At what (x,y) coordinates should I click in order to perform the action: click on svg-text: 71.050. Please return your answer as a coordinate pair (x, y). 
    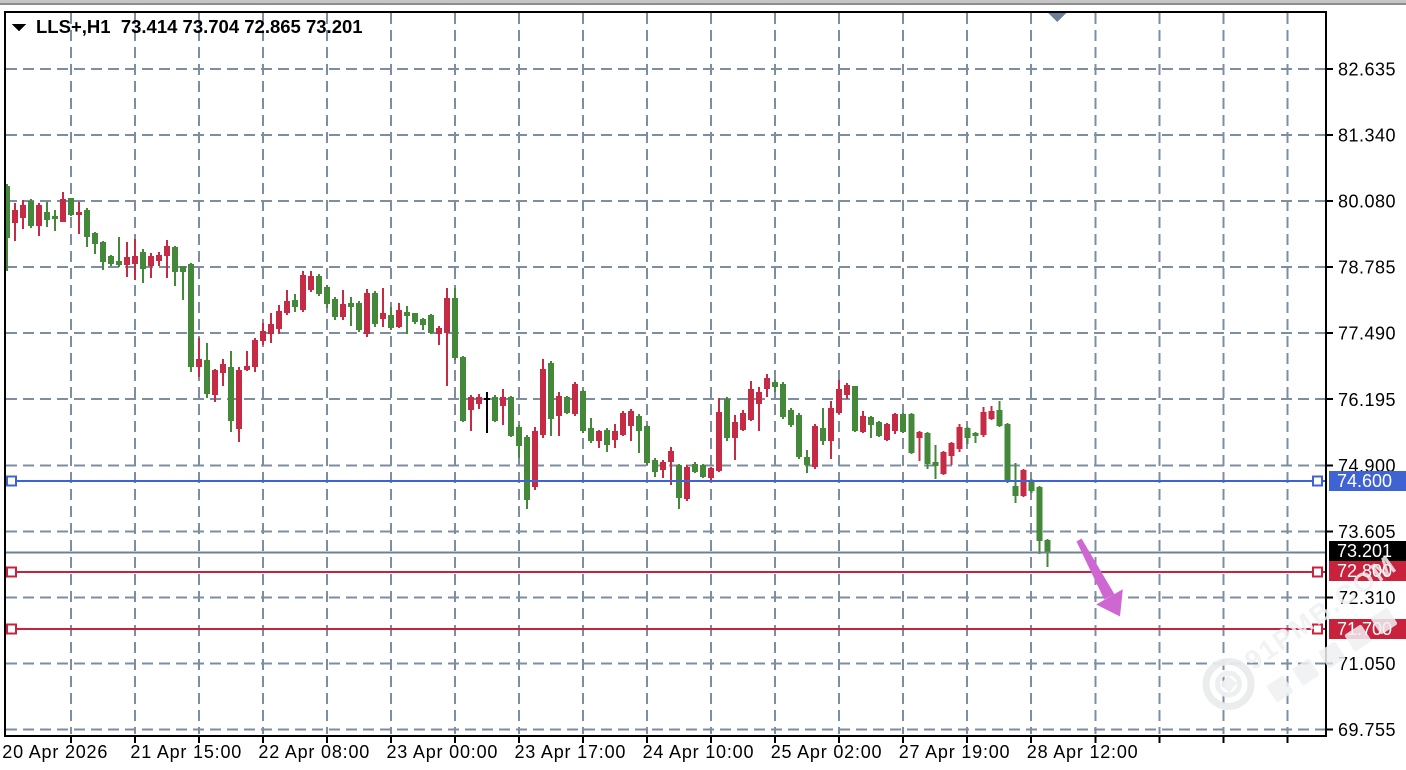
    Looking at the image, I should click on (1367, 664).